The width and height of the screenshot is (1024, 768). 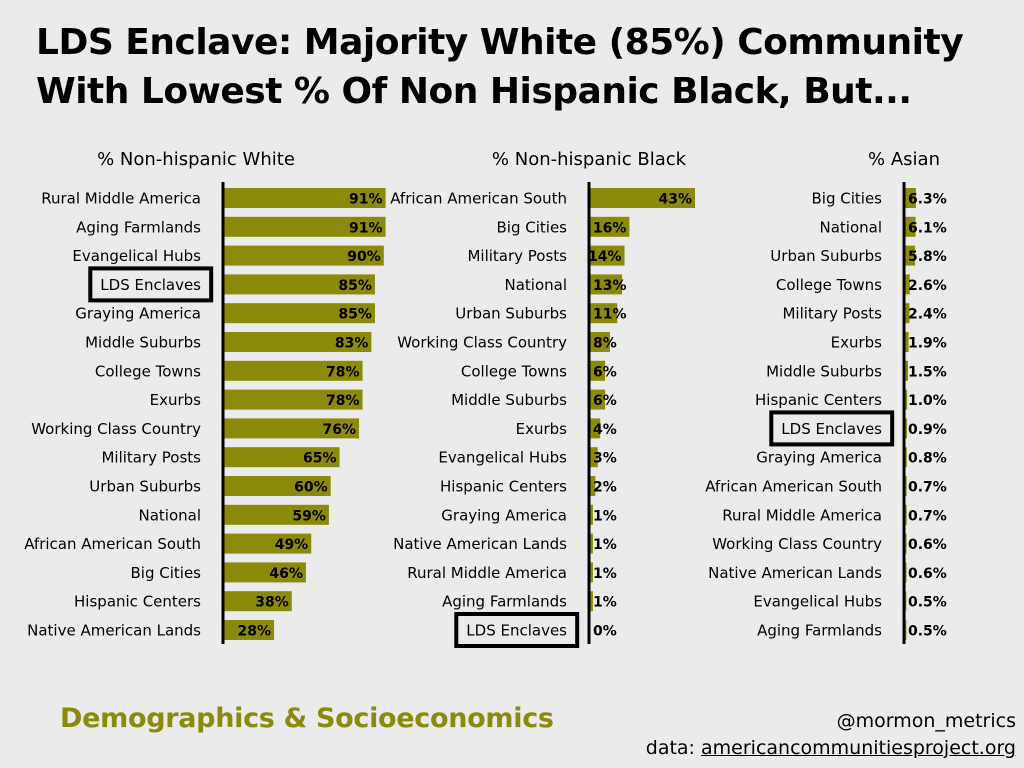 What do you see at coordinates (272, 603) in the screenshot?
I see `value-label: 38%` at bounding box center [272, 603].